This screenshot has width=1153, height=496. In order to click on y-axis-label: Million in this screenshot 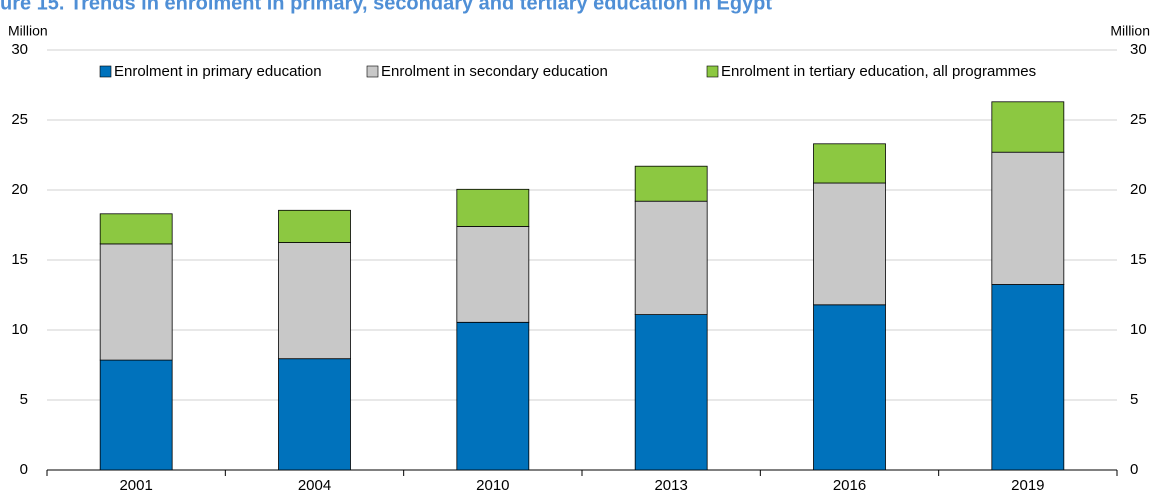, I will do `click(28, 31)`.